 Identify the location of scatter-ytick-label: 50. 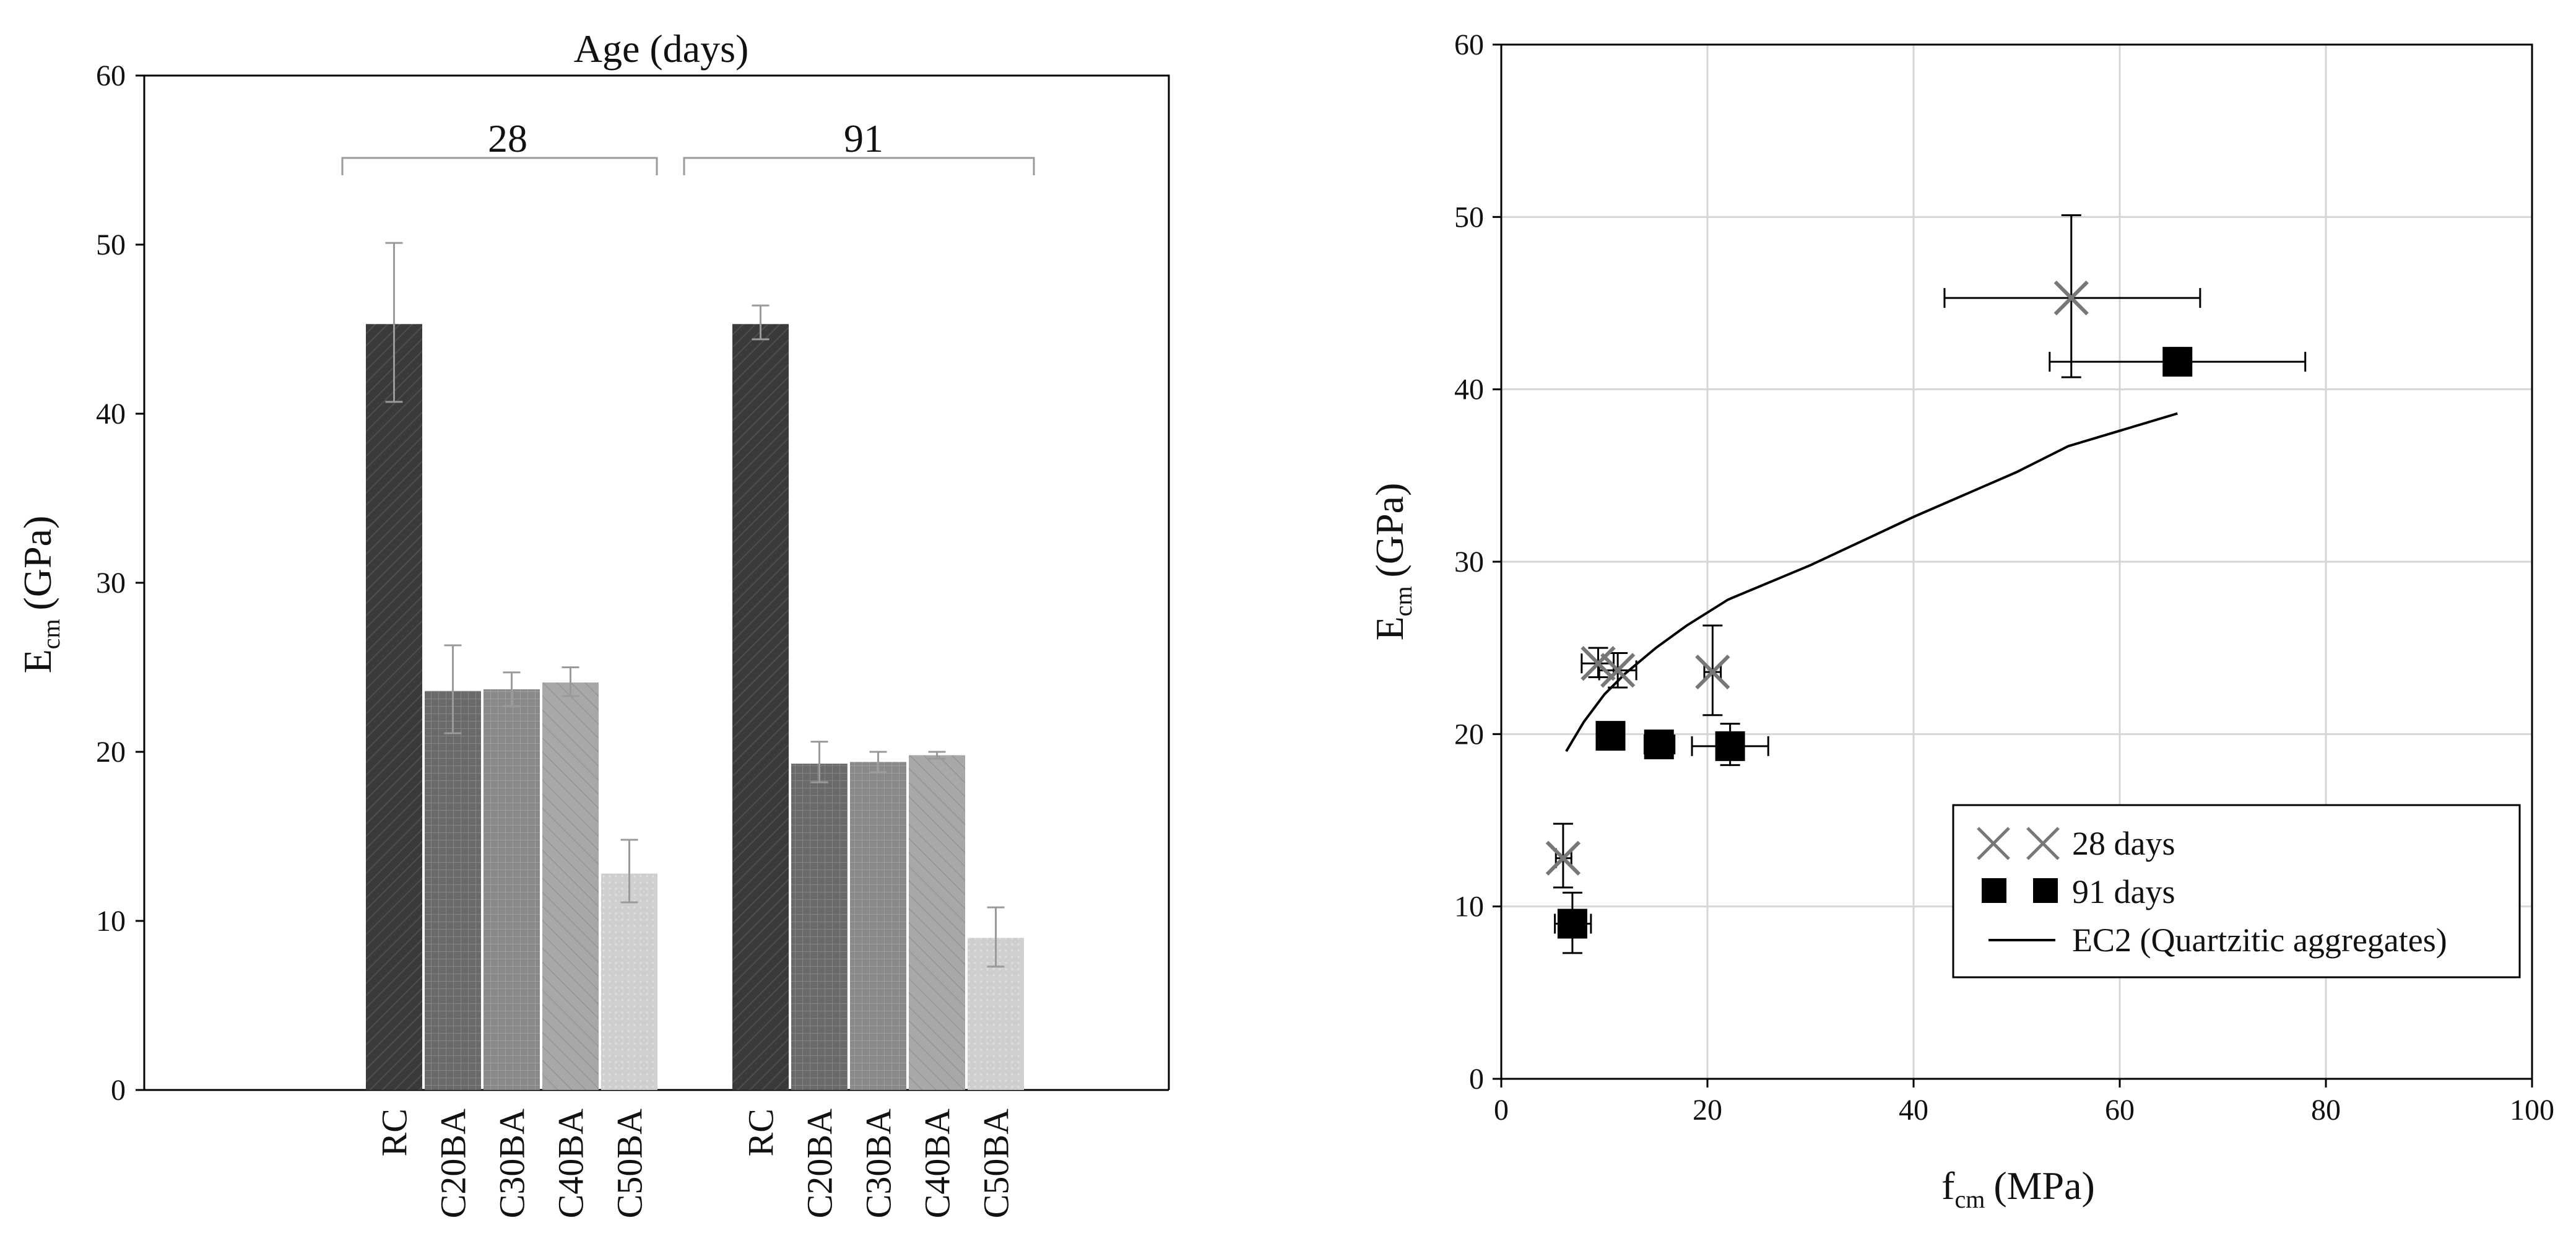
(1469, 217).